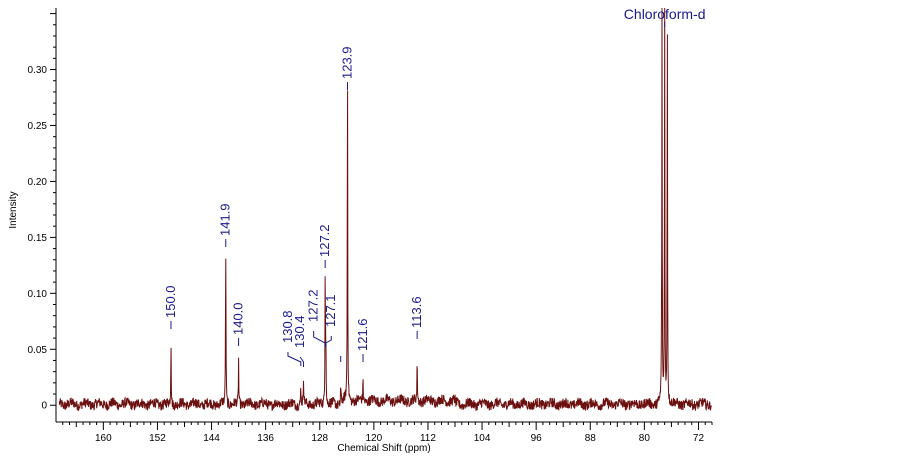  I want to click on x-tick-label: 144, so click(211, 438).